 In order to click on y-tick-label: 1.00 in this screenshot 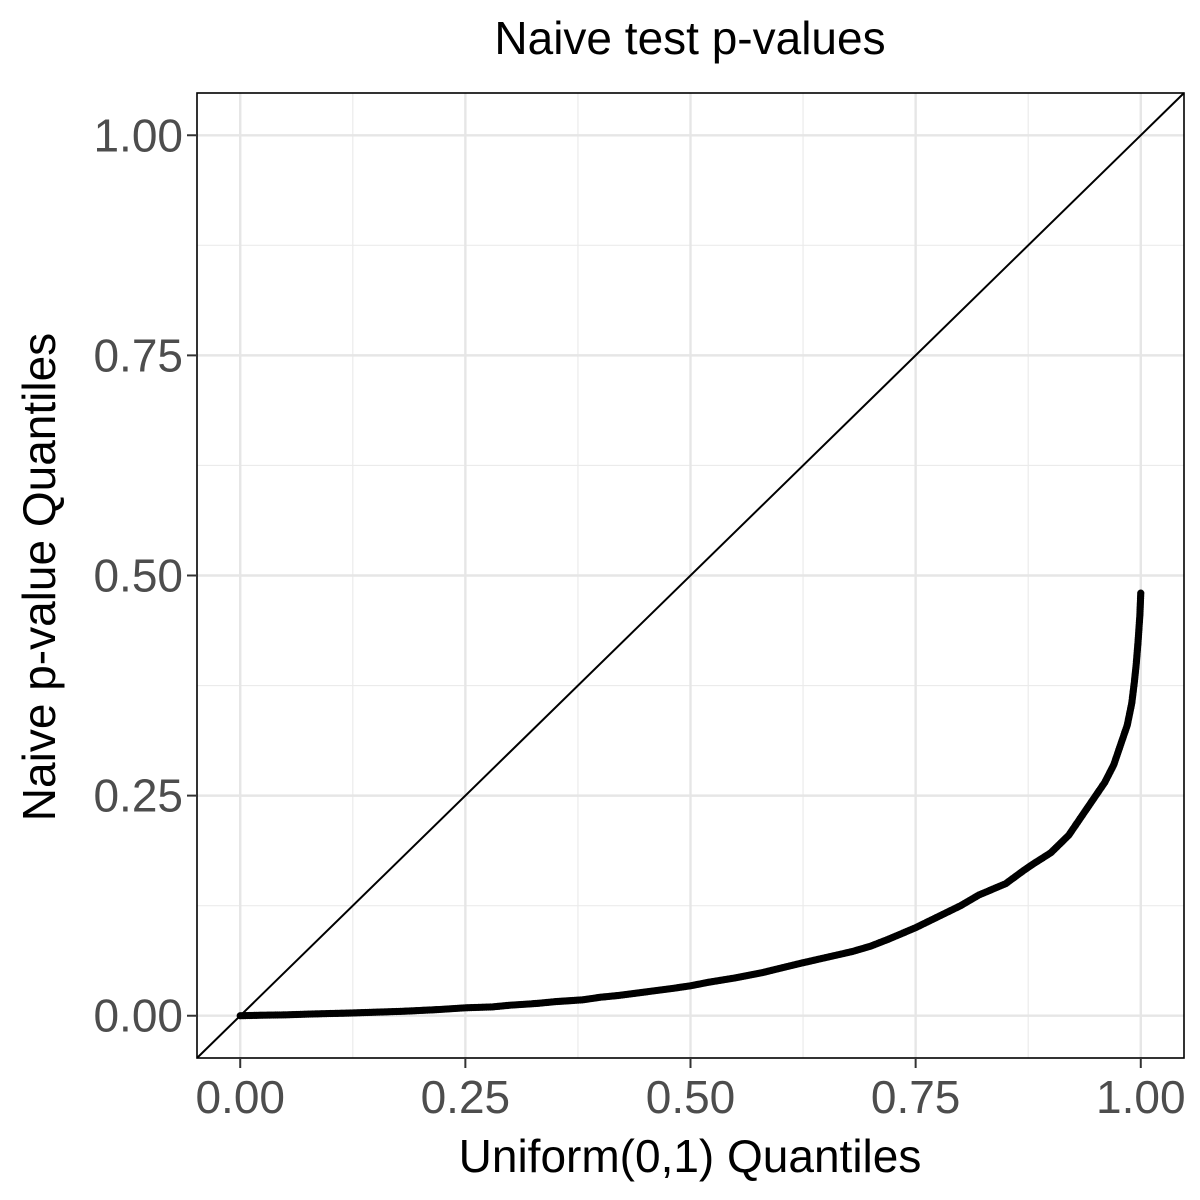, I will do `click(138, 135)`.